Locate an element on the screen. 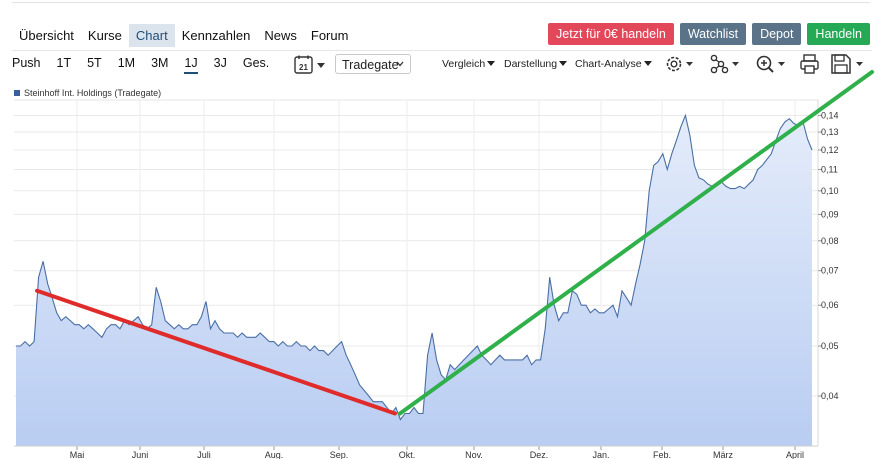  y-tick-label: 0,05 is located at coordinates (830, 346).